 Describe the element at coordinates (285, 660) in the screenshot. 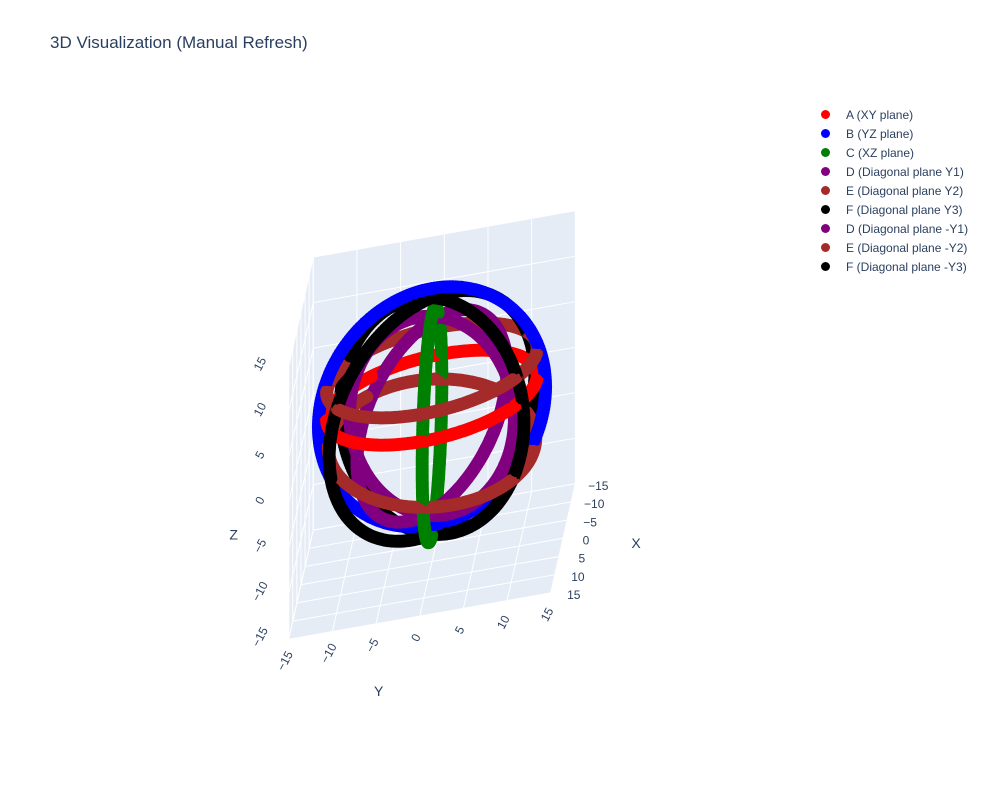

I see `y-tick-label: −15` at that location.